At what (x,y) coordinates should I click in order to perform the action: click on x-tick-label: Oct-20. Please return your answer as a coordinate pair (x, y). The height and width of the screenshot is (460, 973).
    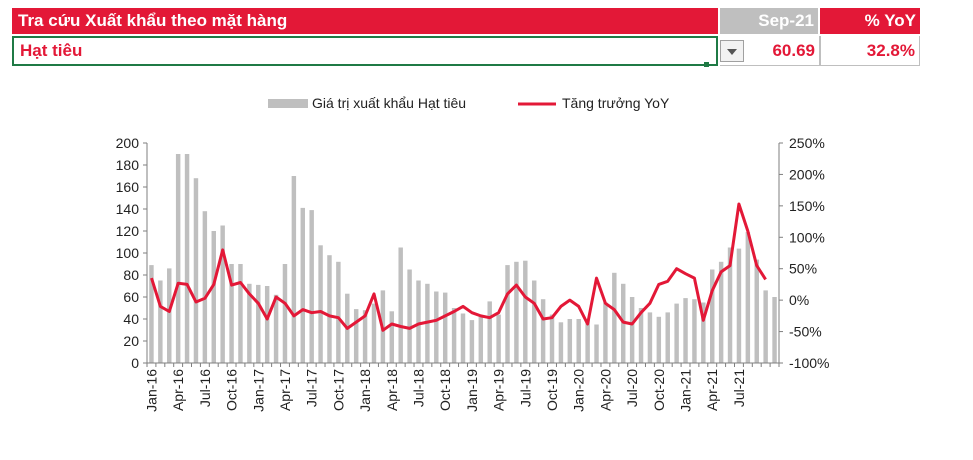
    Looking at the image, I should click on (659, 390).